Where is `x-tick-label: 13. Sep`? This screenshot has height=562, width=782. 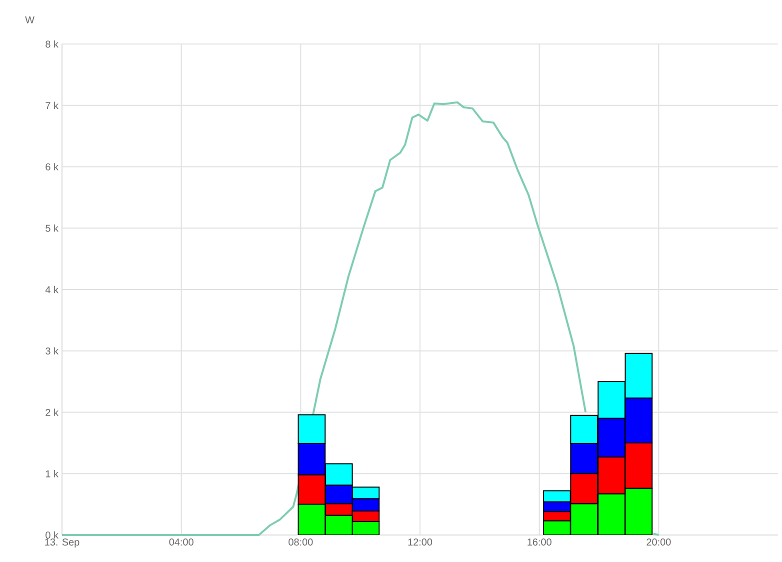 x-tick-label: 13. Sep is located at coordinates (62, 543).